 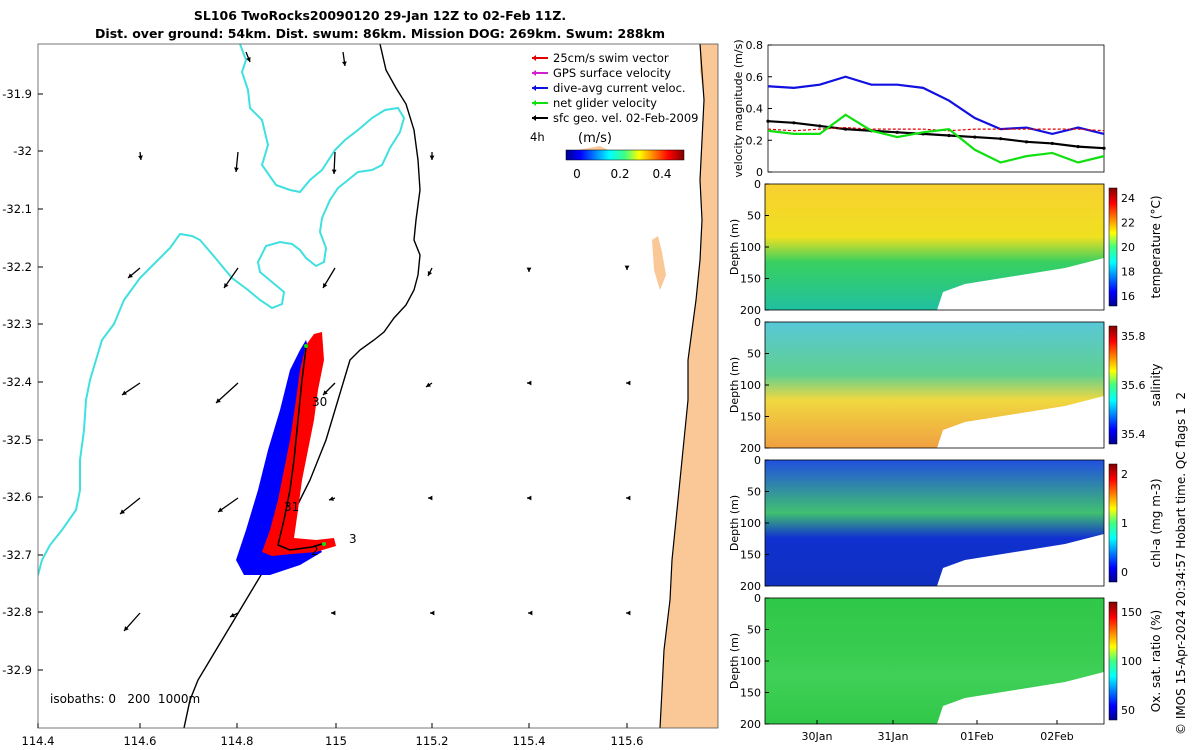 I want to click on colorbar-tick-label: 0, so click(x=1124, y=572).